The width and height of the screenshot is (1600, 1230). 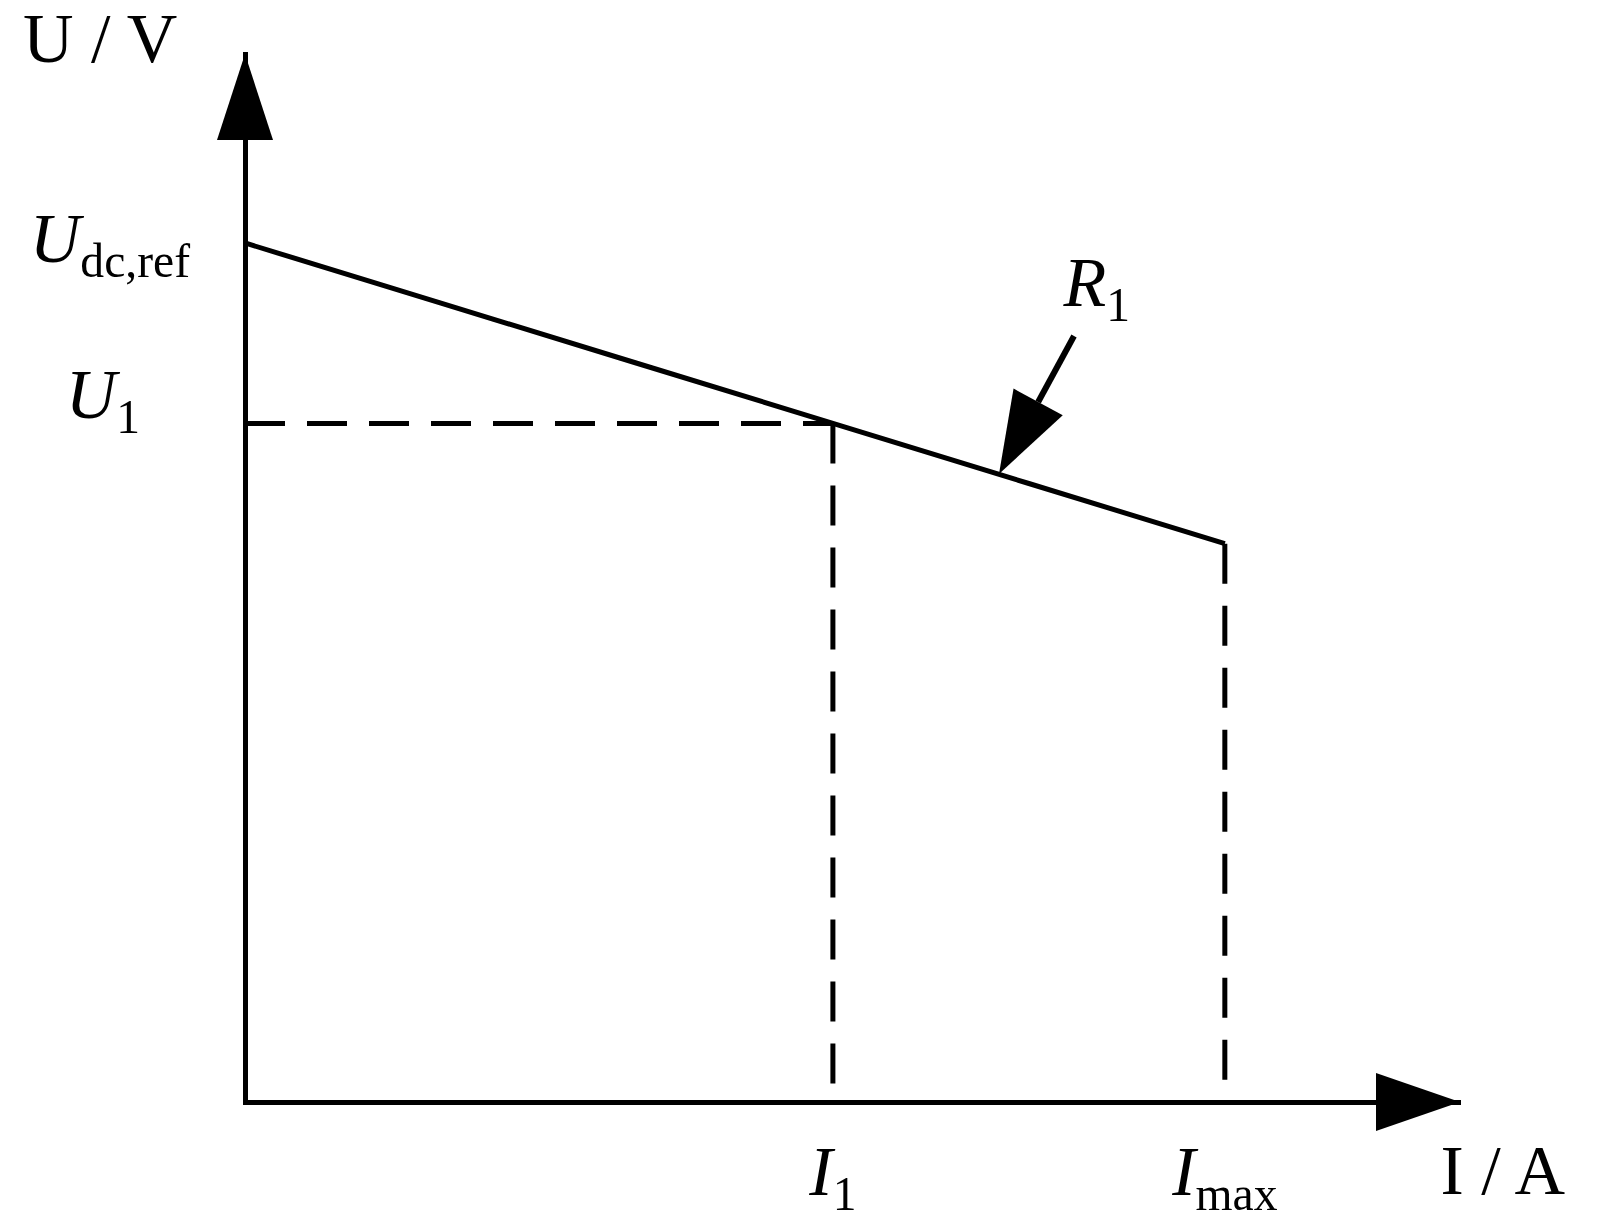 What do you see at coordinates (833, 1177) in the screenshot?
I see `x-tick-label: I$_{1}$` at bounding box center [833, 1177].